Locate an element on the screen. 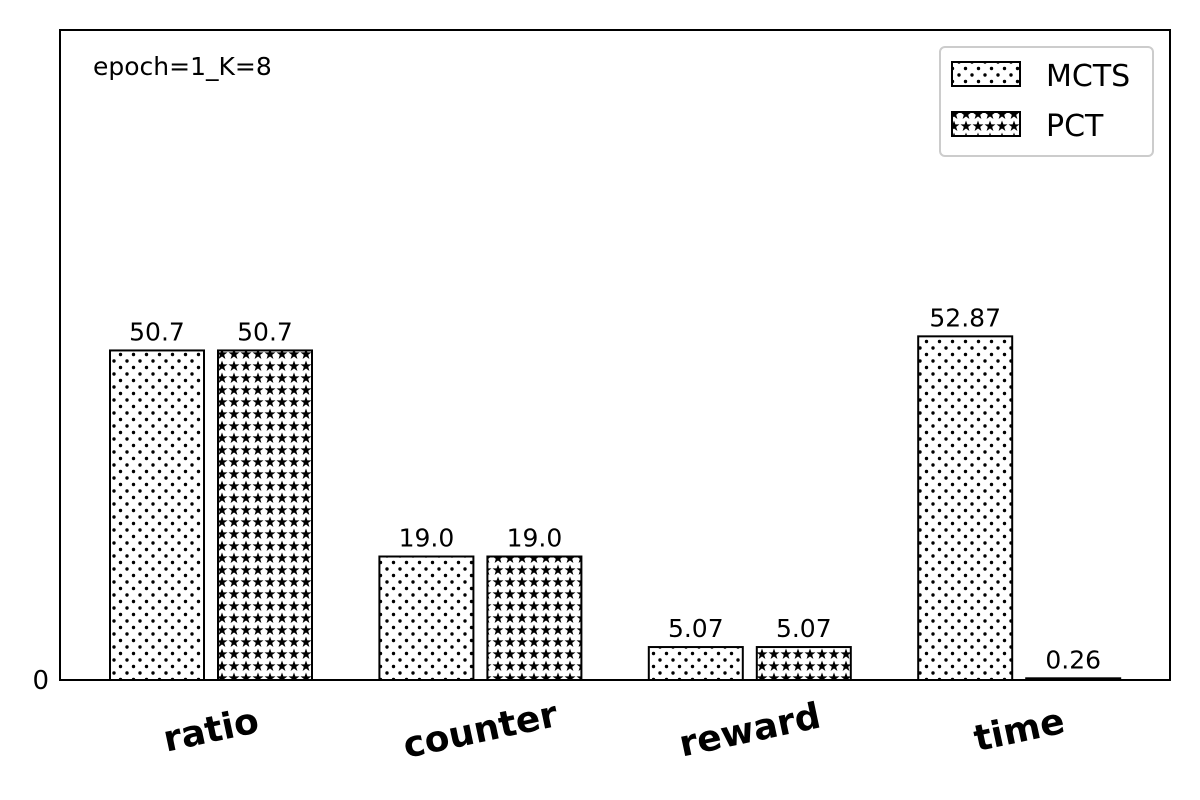 This screenshot has width=1200, height=800. bar-label-mcts-ratio: 50.7 is located at coordinates (157, 331).